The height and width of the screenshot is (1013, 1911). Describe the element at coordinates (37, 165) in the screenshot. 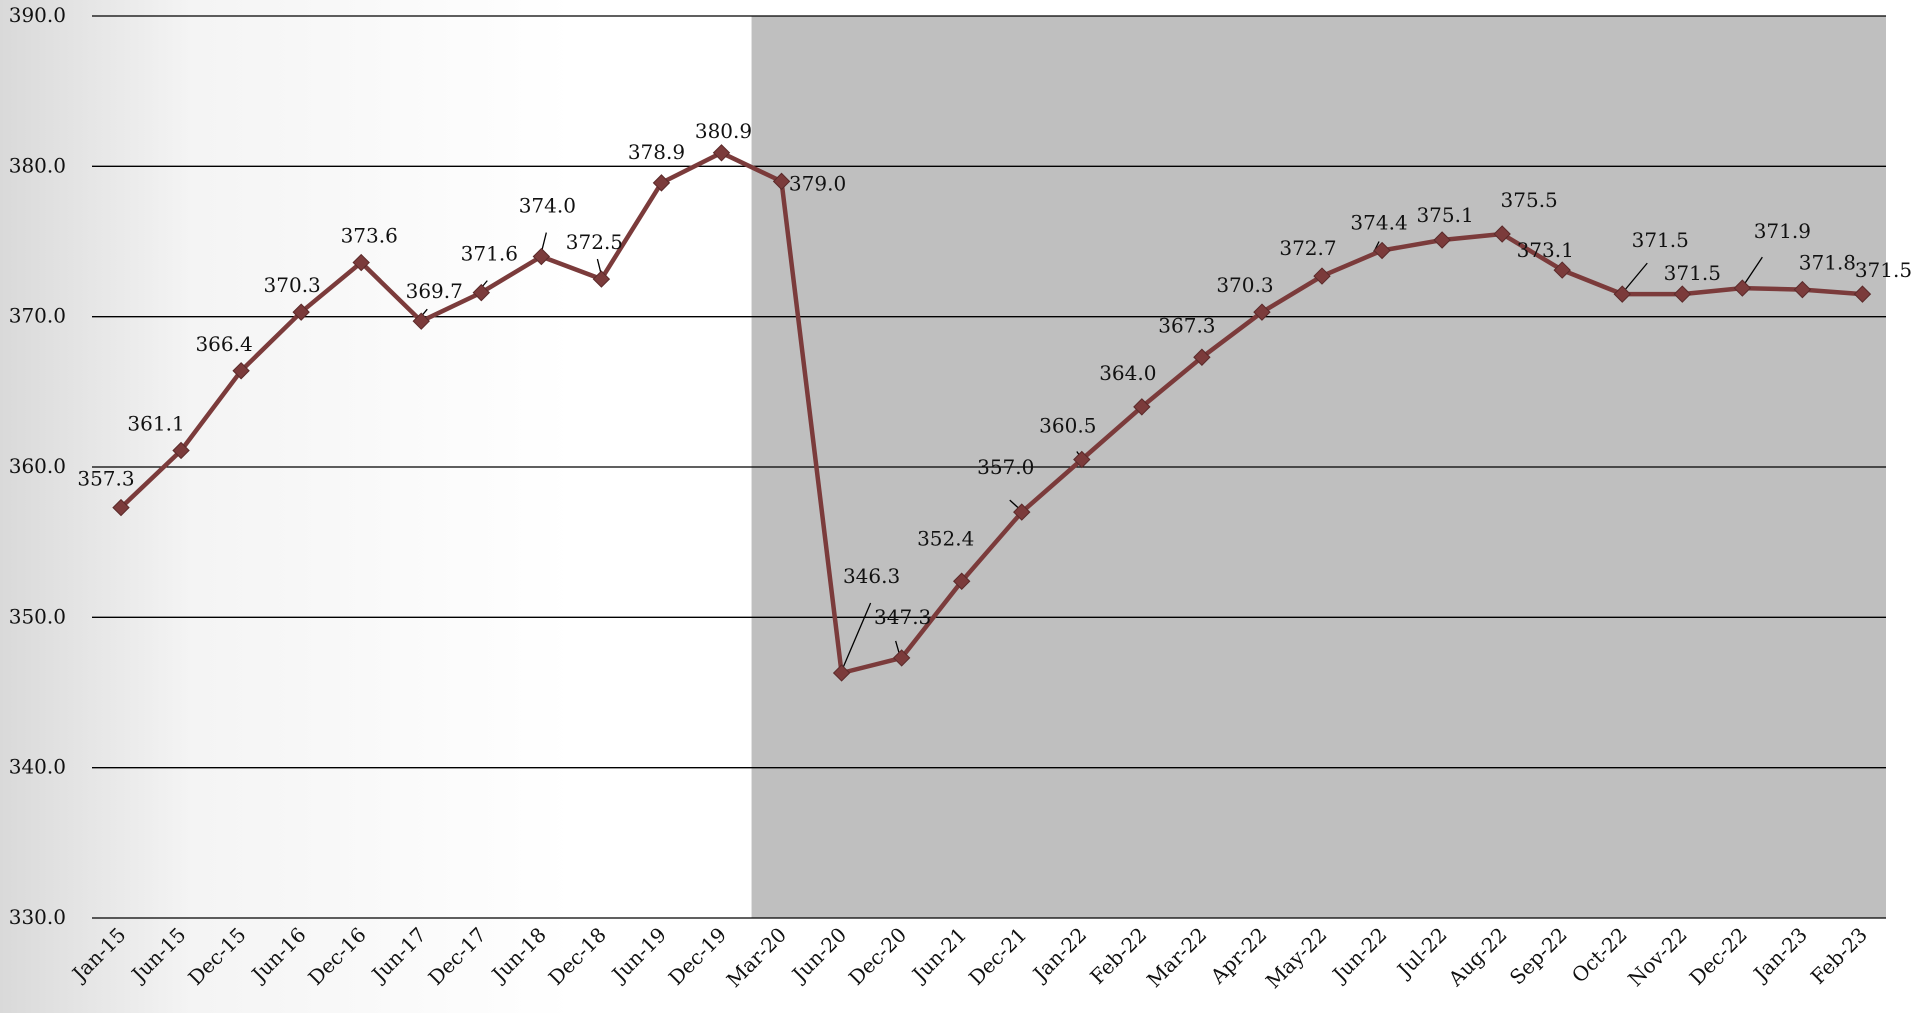

I see `y-tick-label: 380.0` at that location.